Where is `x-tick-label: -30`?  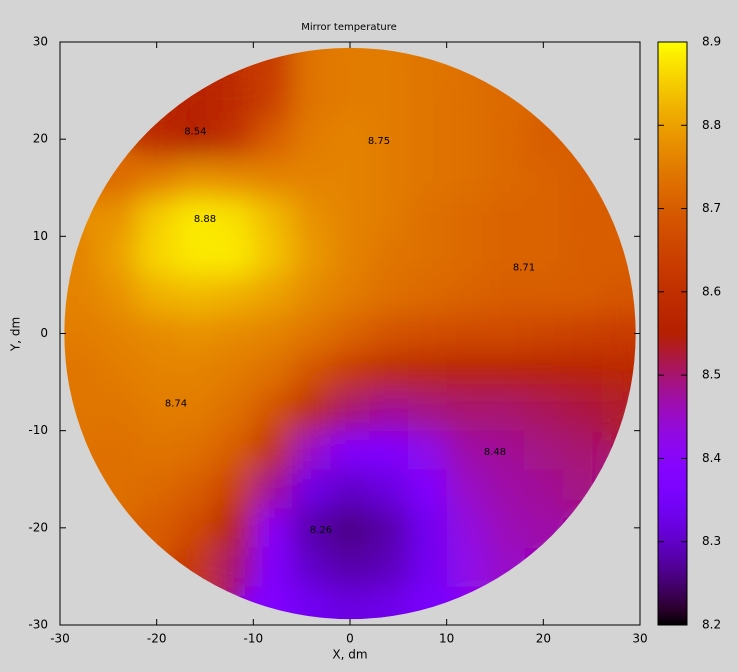
x-tick-label: -30 is located at coordinates (60, 639).